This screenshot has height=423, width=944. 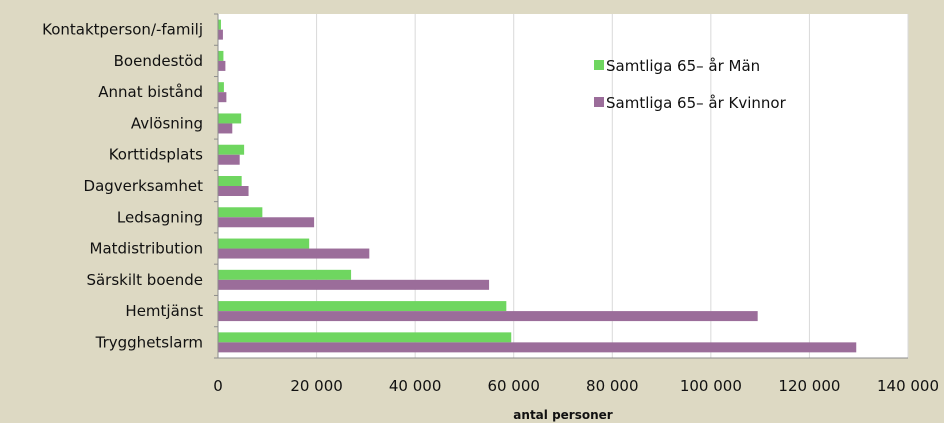 What do you see at coordinates (149, 342) in the screenshot?
I see `category-label: Trygghetslarm` at bounding box center [149, 342].